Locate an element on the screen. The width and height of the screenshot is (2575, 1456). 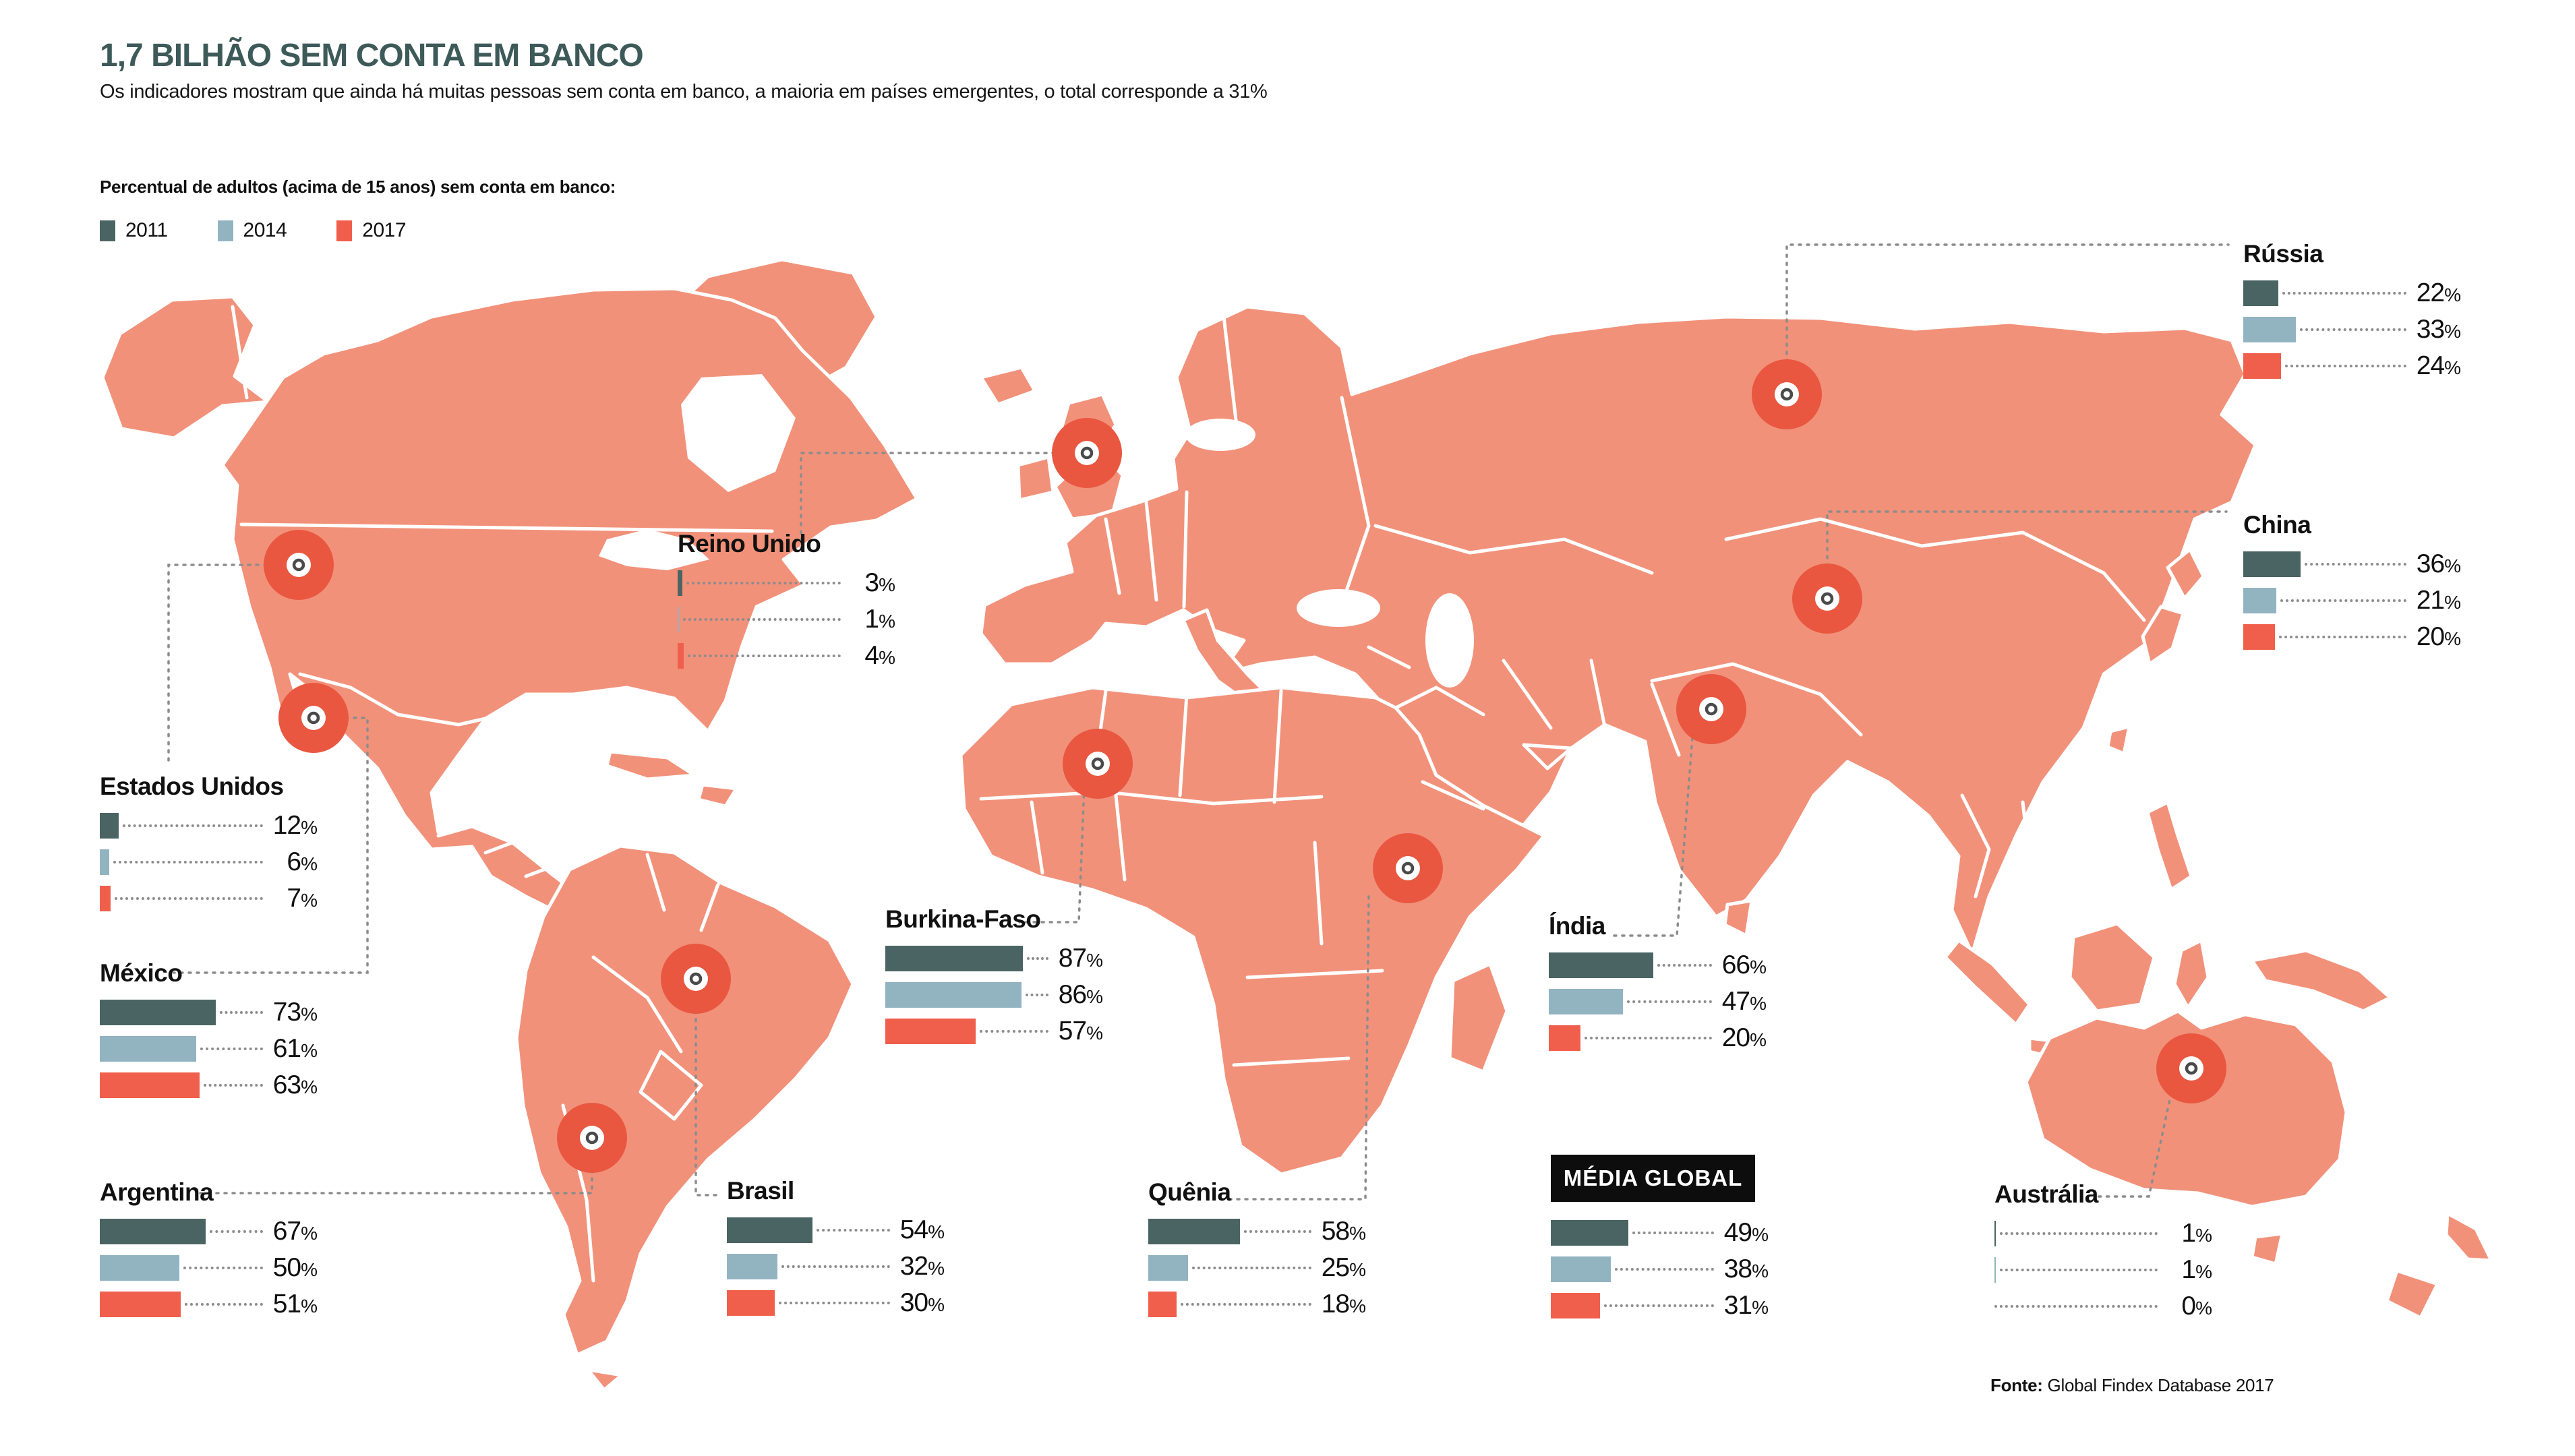
land-sulawesi is located at coordinates (2191, 974).